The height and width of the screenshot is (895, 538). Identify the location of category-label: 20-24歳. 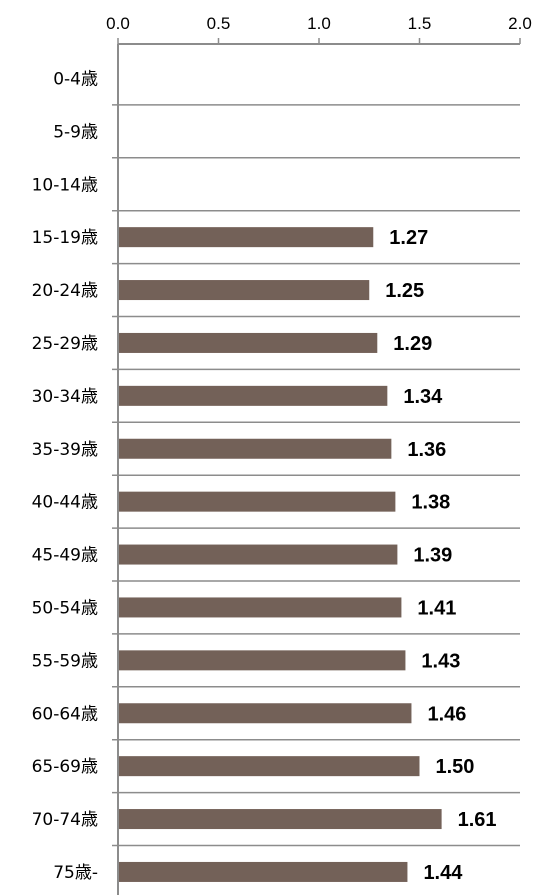
(65, 291).